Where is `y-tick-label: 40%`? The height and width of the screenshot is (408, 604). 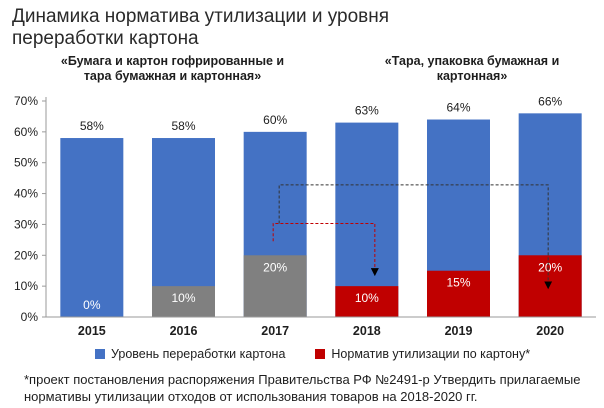 y-tick-label: 40% is located at coordinates (26, 194).